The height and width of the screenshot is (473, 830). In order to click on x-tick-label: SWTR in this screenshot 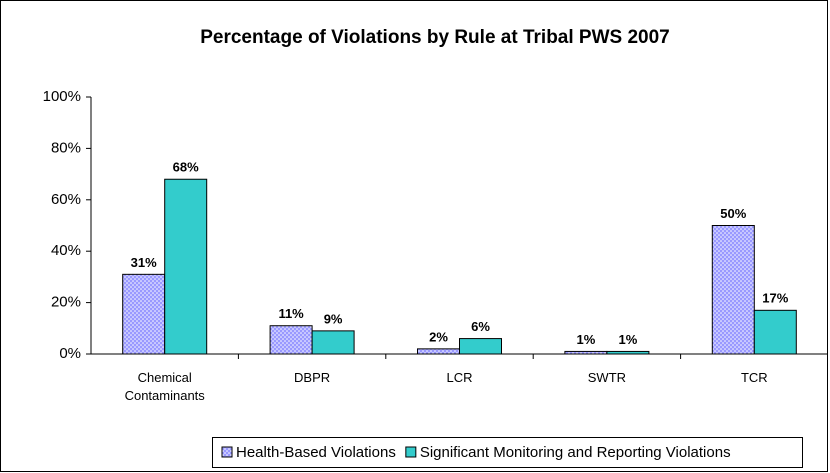, I will do `click(607, 377)`.